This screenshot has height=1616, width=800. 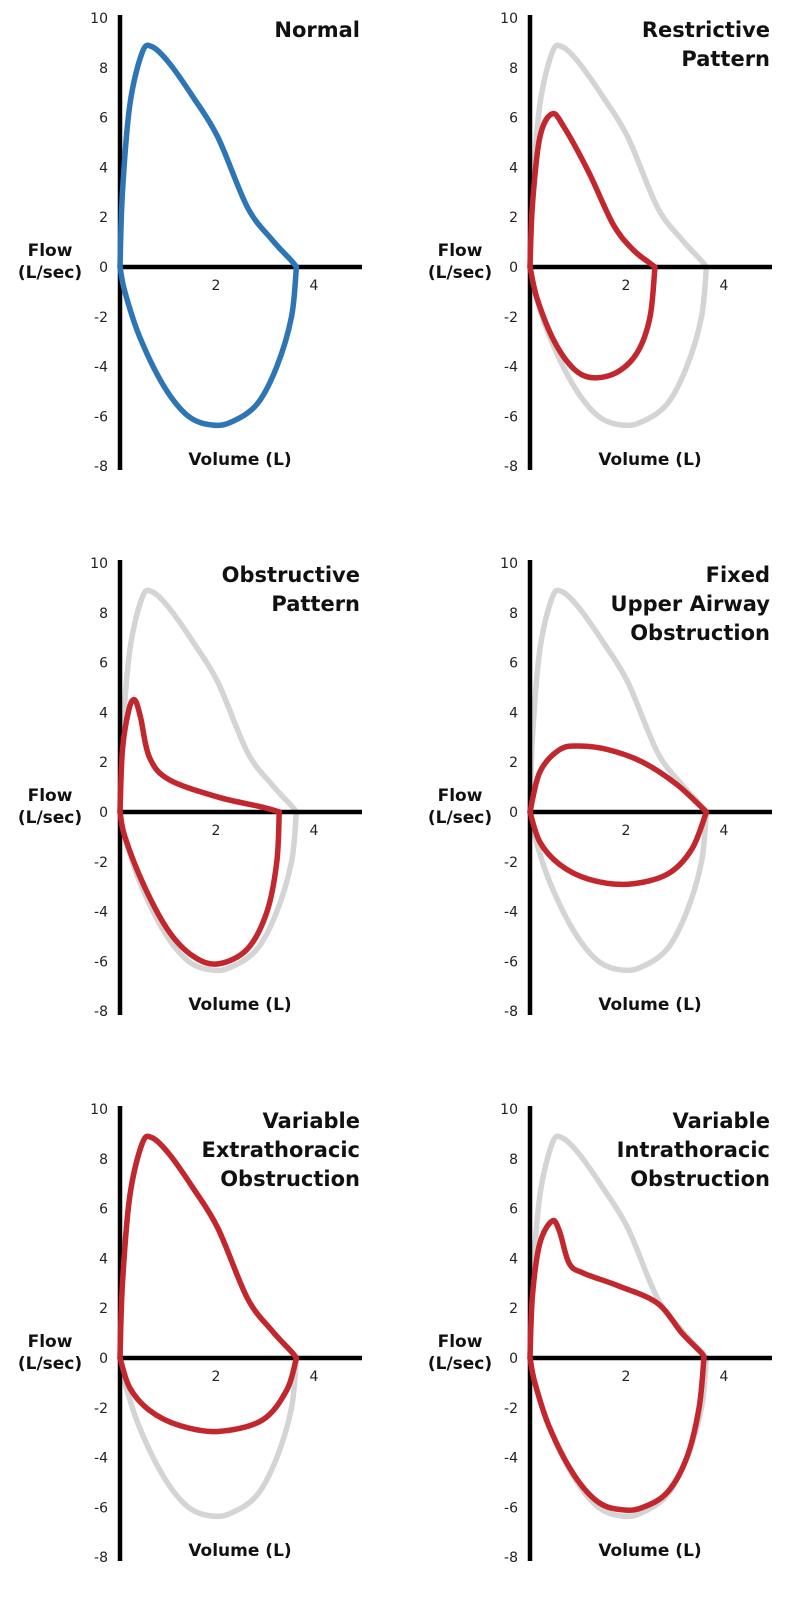 I want to click on chart-title: Fixed Upper Airway Obstruction, so click(x=690, y=604).